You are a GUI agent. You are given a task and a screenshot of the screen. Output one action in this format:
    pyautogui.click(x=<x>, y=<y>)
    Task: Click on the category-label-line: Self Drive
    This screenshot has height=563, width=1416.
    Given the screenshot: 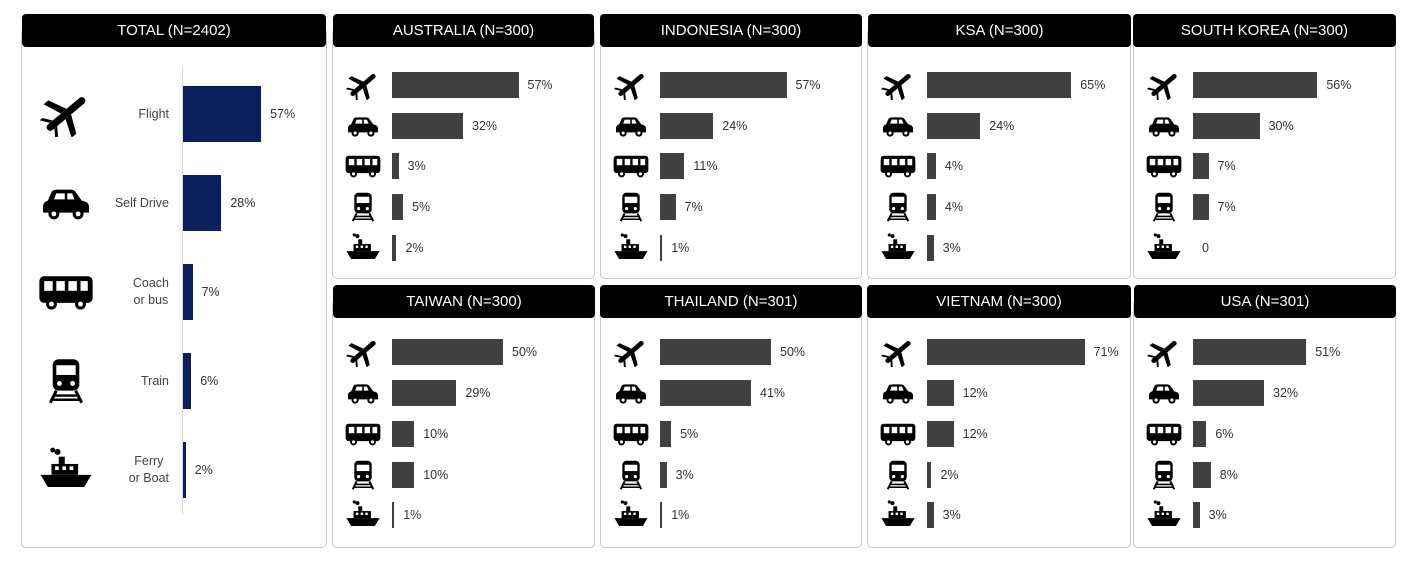 What is the action you would take?
    pyautogui.click(x=141, y=202)
    